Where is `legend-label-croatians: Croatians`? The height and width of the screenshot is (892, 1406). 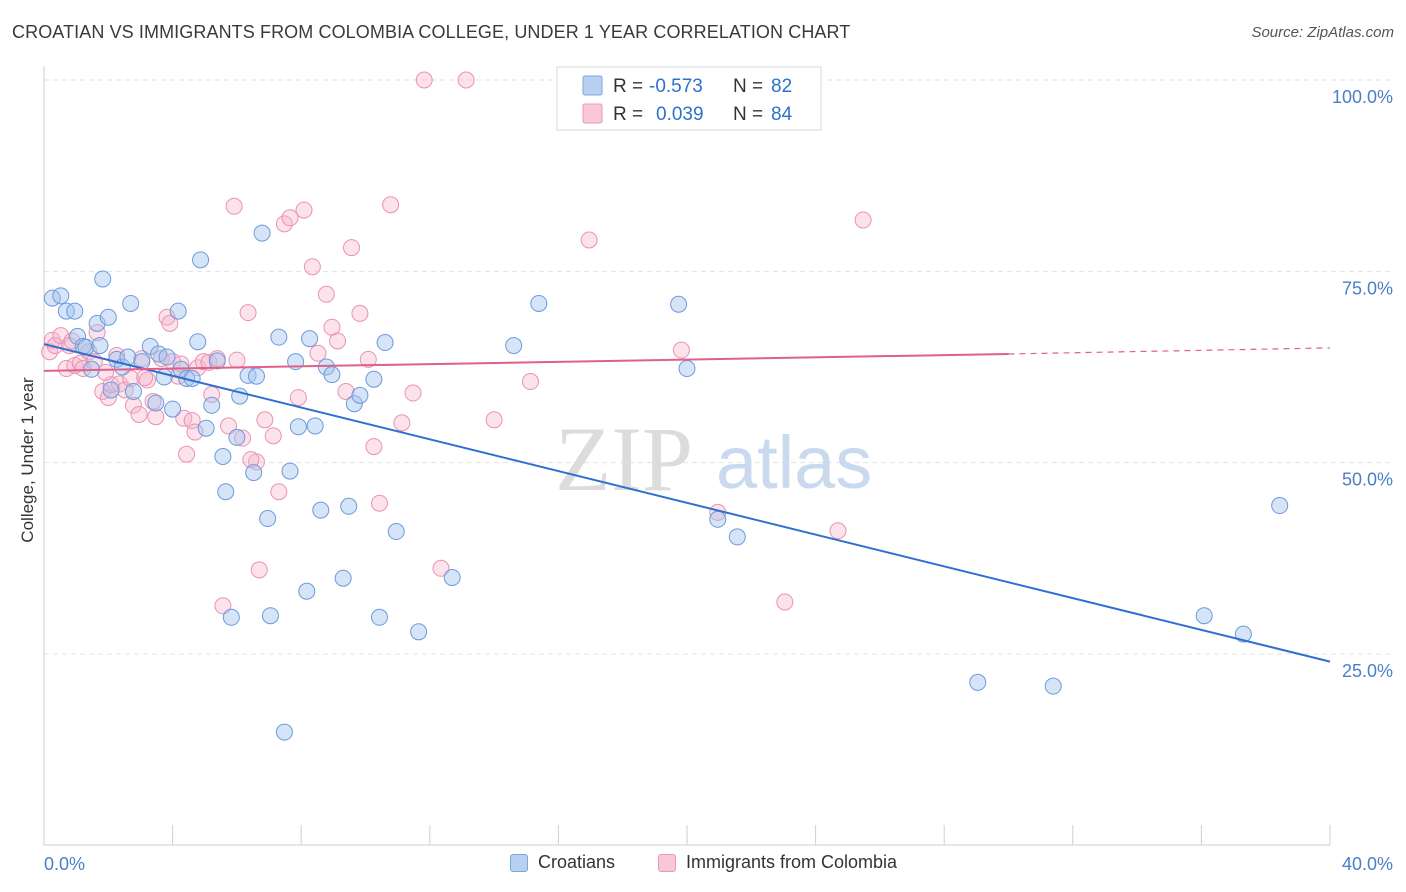 legend-label-croatians: Croatians is located at coordinates (577, 862).